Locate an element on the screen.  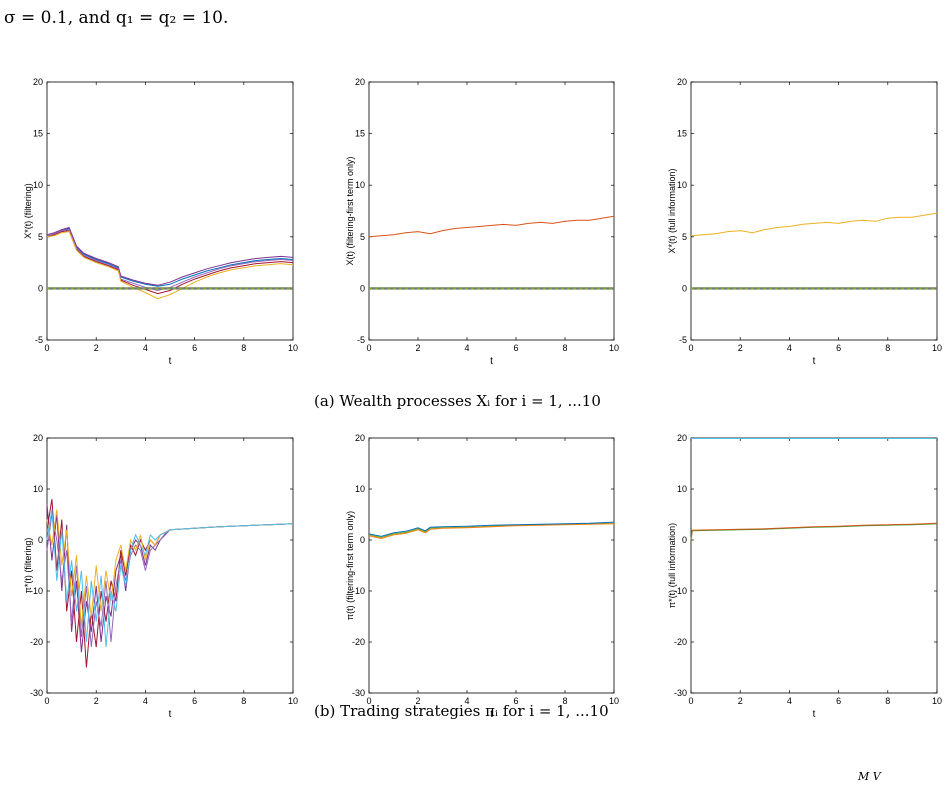
header-text: σ = 0.1, and q₁ = q₂ = 10. is located at coordinates (116, 18).